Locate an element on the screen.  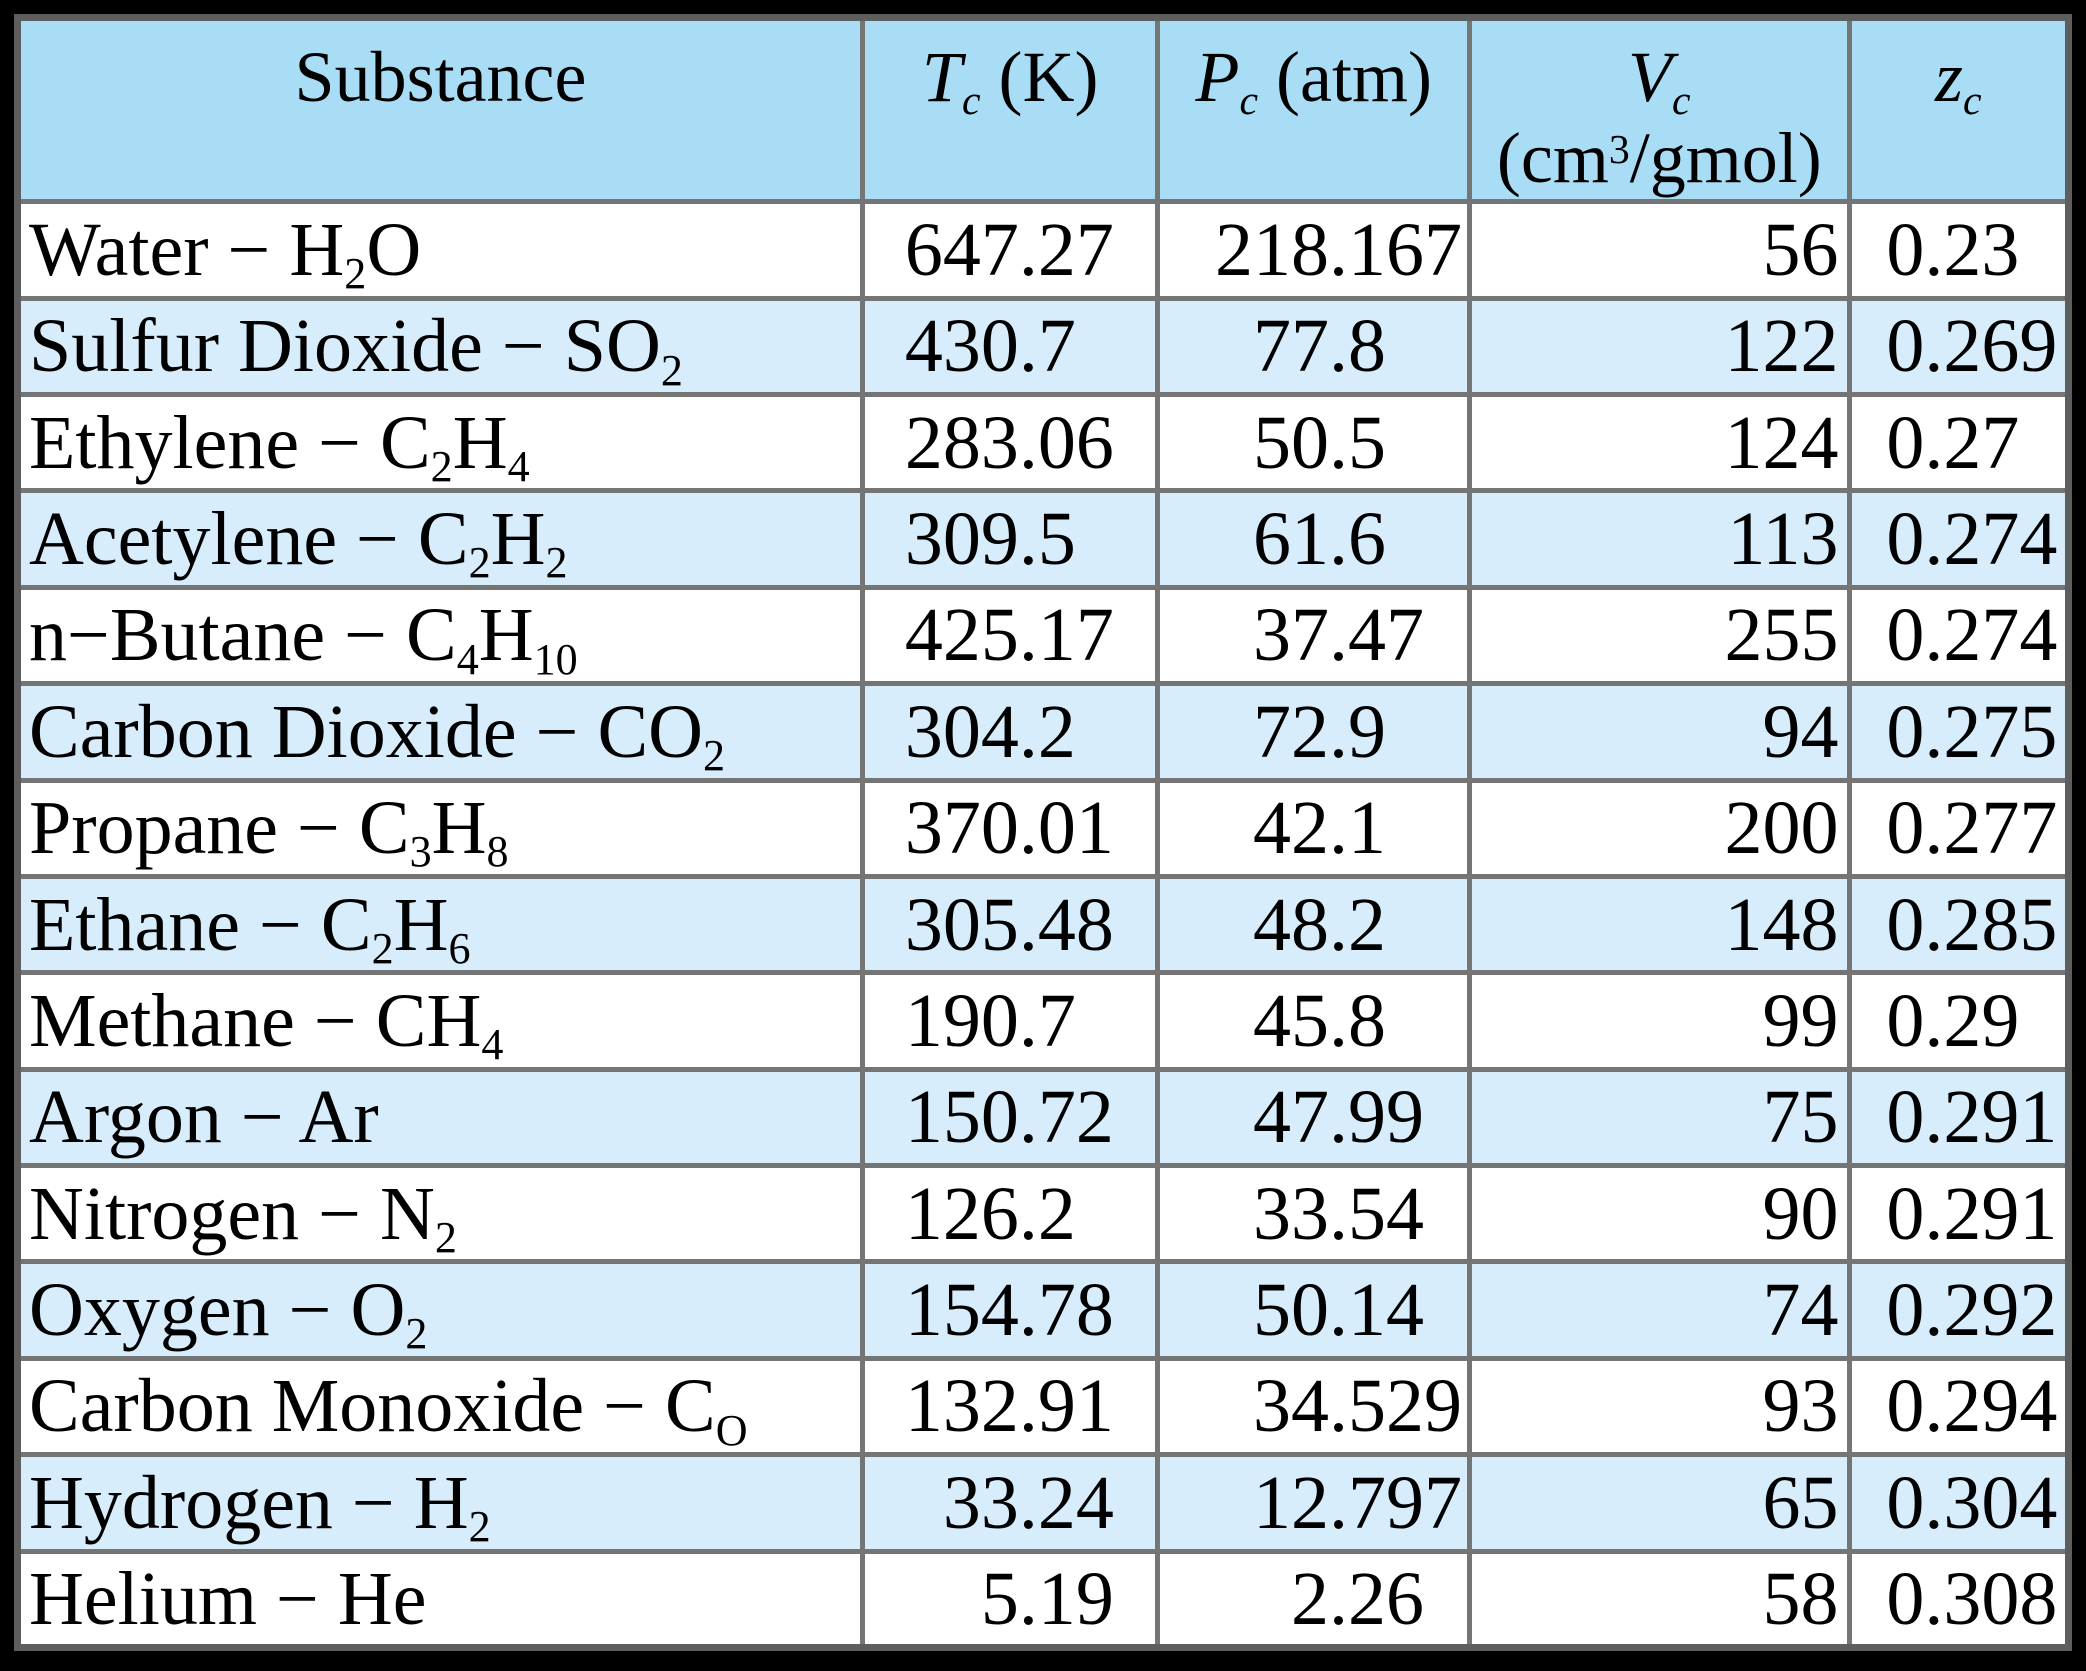
tc-value-cell: 305.48 is located at coordinates (1010, 924).